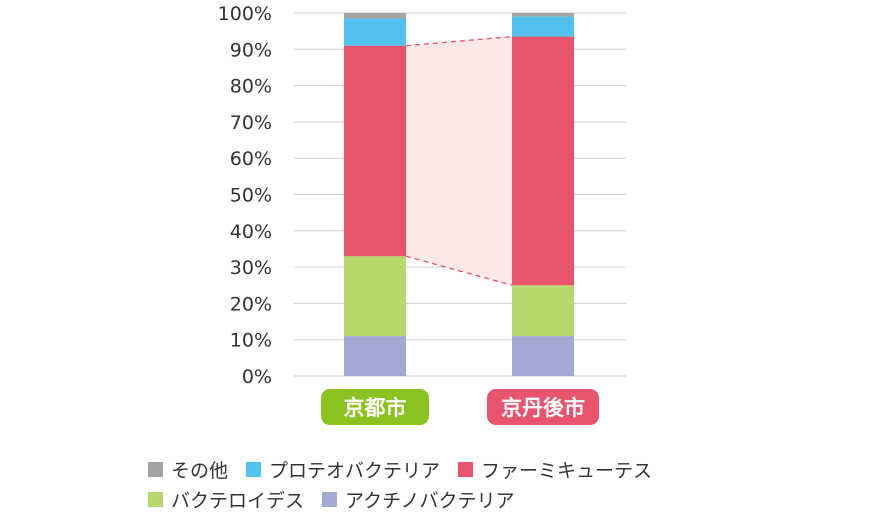 The width and height of the screenshot is (878, 519). What do you see at coordinates (257, 377) in the screenshot?
I see `y-tick-label: 0%` at bounding box center [257, 377].